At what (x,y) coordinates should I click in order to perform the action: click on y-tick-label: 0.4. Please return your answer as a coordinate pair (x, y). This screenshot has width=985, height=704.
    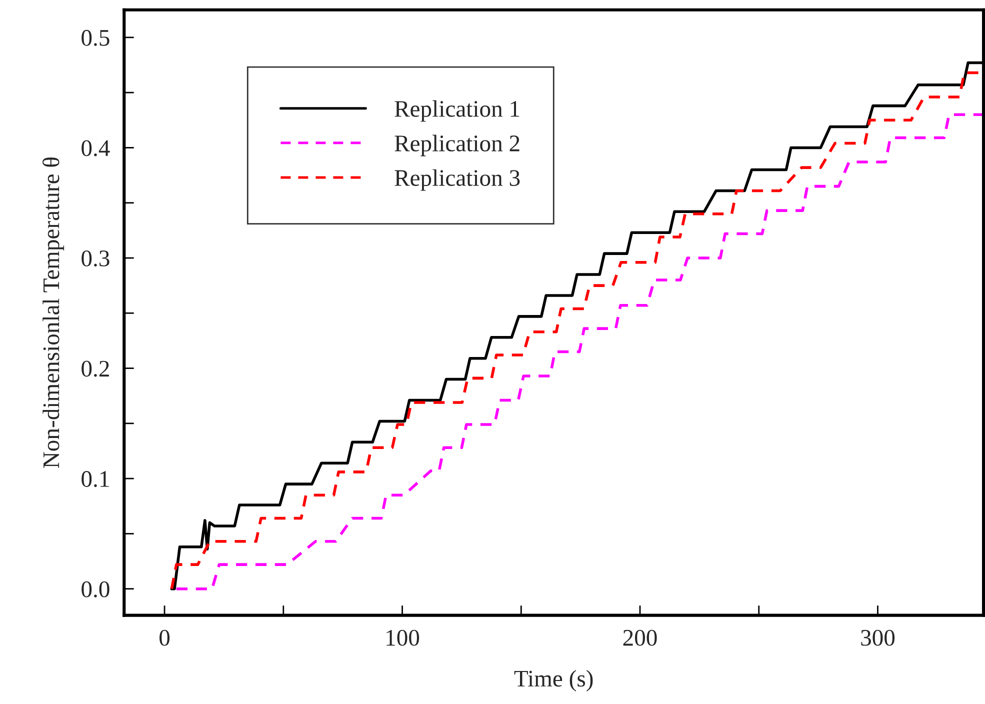
    Looking at the image, I should click on (96, 148).